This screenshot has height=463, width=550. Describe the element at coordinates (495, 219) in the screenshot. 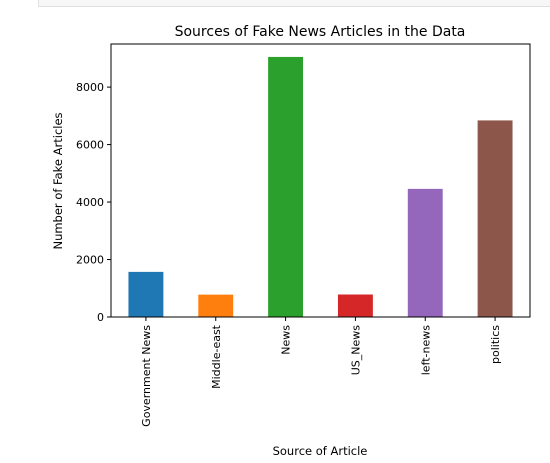

I see `bar-politics` at that location.